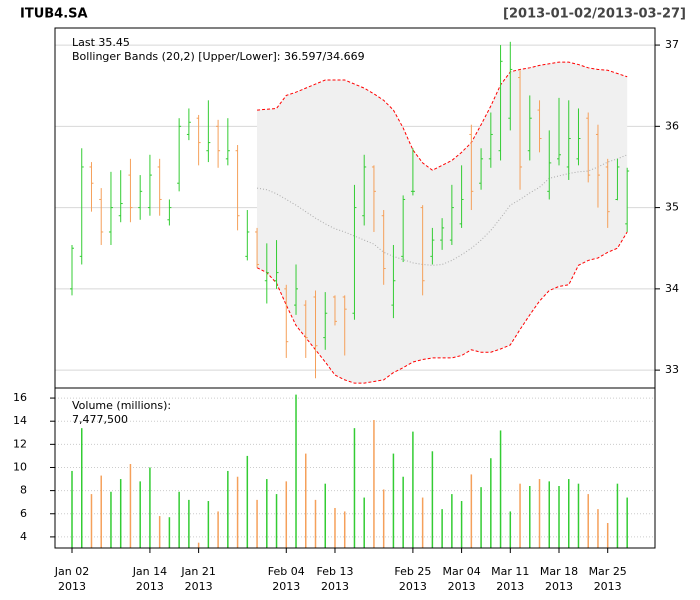  What do you see at coordinates (197, 579) in the screenshot?
I see `x-tick-label: Jan 21 2013` at bounding box center [197, 579].